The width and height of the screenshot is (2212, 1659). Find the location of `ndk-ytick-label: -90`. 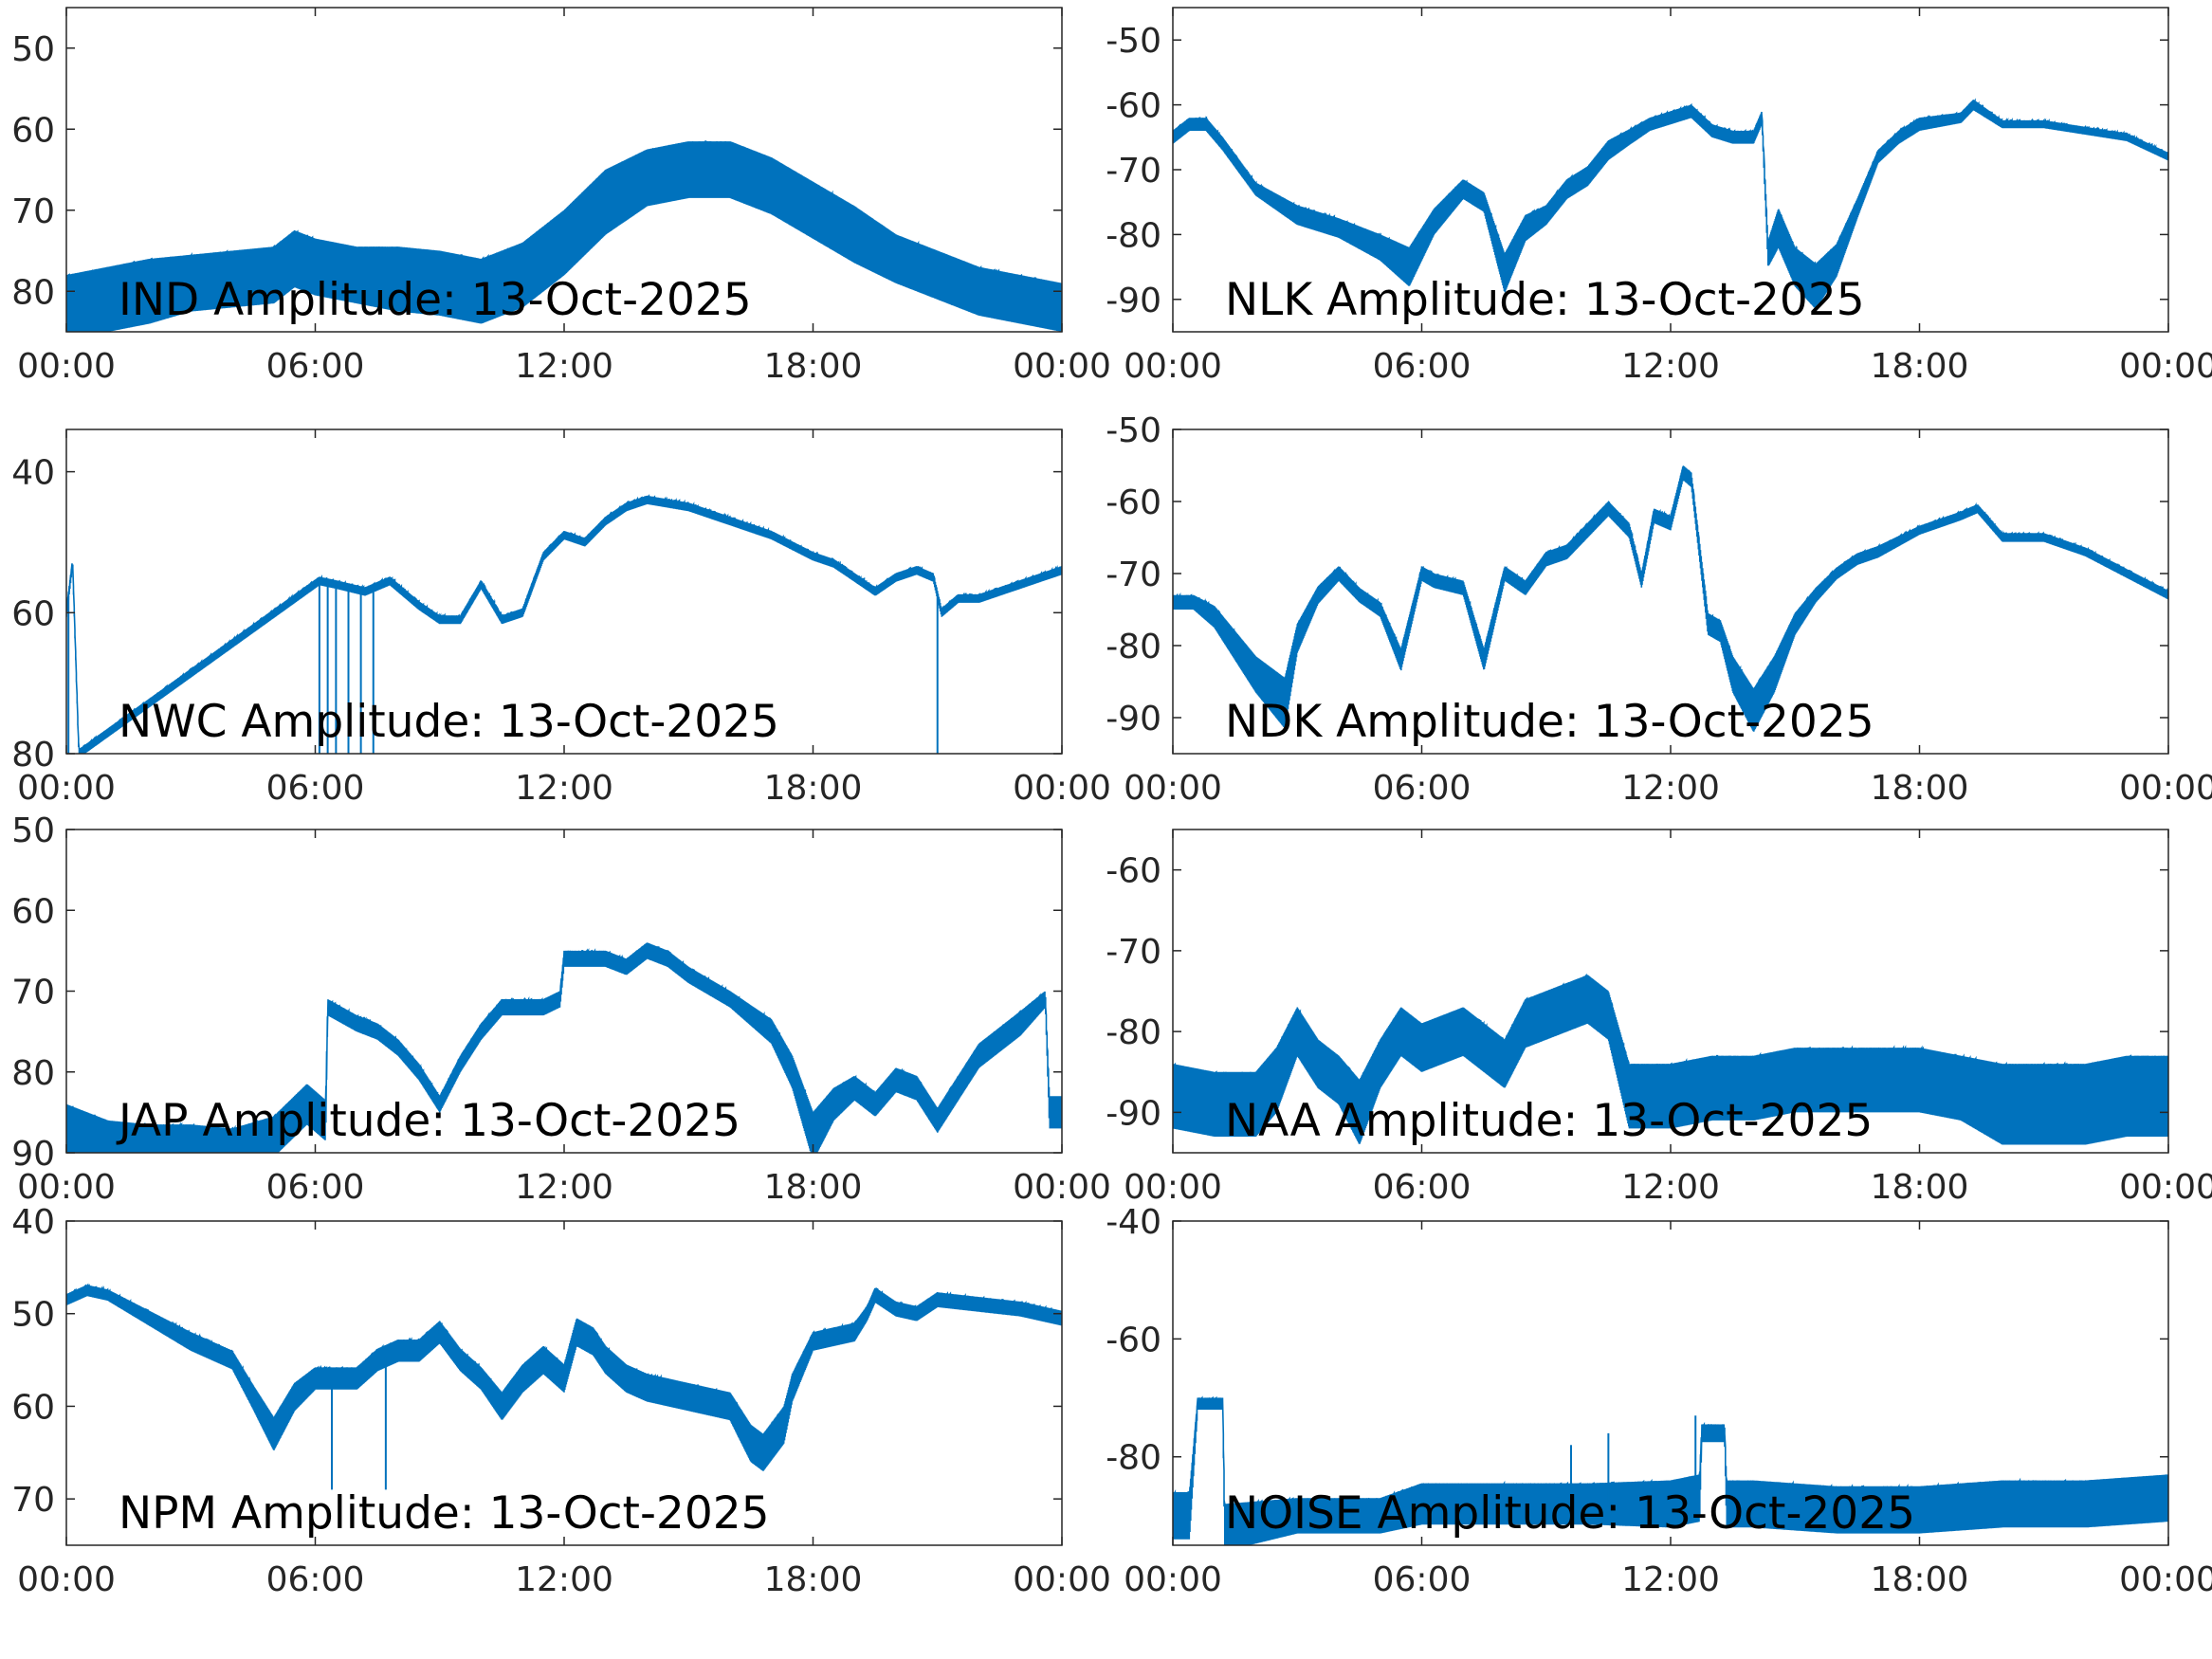

ndk-ytick-label: -90 is located at coordinates (1133, 719).